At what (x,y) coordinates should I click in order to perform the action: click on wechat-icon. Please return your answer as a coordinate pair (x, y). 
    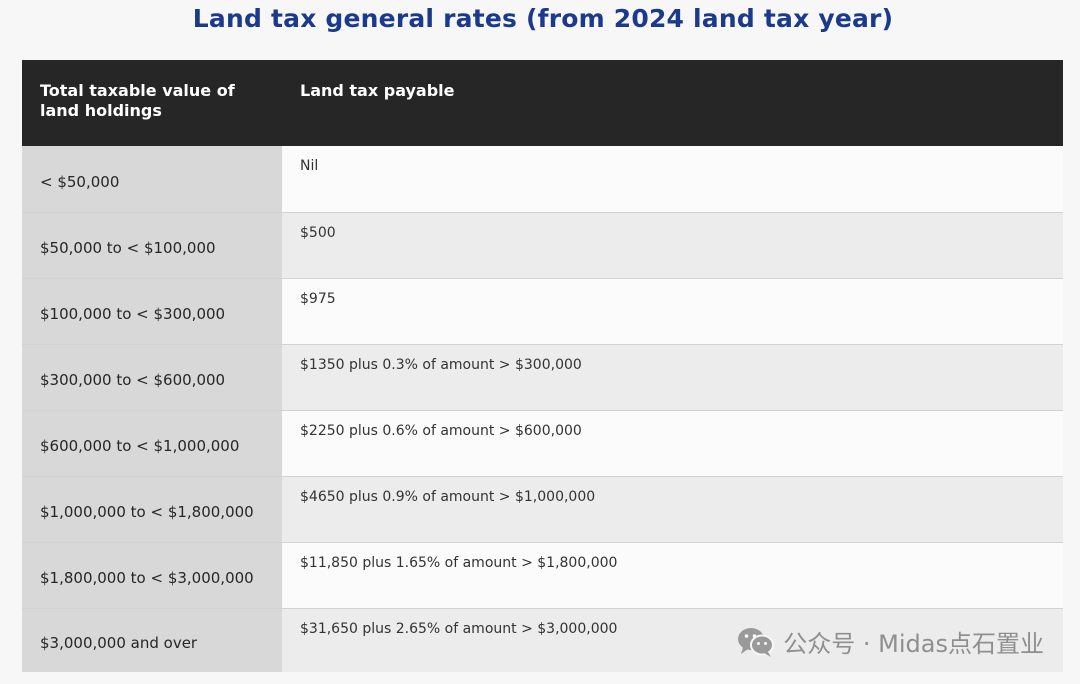
    Looking at the image, I should click on (756, 642).